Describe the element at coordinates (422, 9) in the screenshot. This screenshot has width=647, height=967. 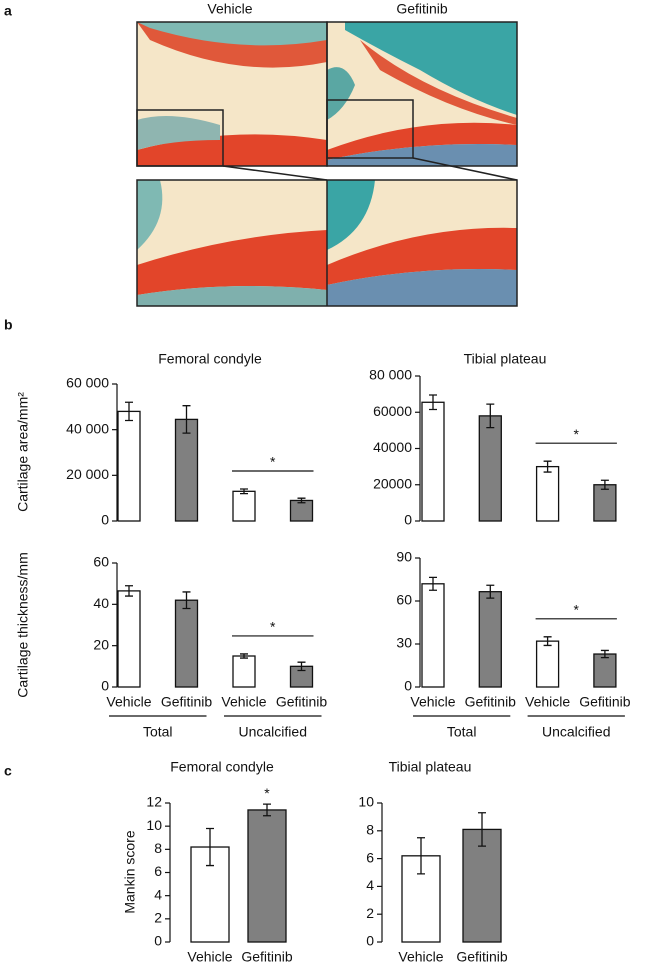
I see `image-label: Gefitinib` at that location.